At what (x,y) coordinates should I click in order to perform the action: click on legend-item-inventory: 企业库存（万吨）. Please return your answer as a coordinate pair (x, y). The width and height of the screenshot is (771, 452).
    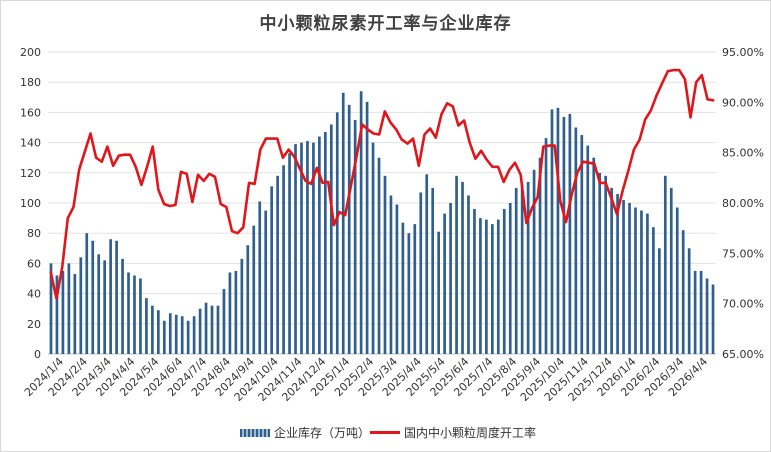
    Looking at the image, I should click on (305, 432).